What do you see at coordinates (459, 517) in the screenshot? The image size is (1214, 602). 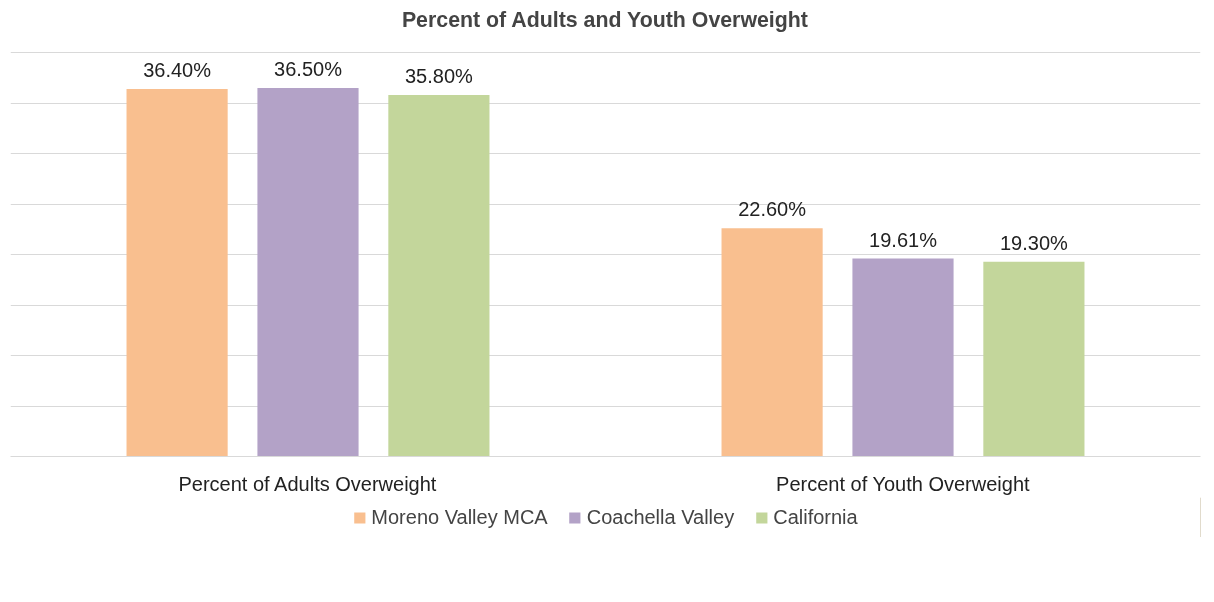 I see `legend-label: Moreno Valley MCA` at bounding box center [459, 517].